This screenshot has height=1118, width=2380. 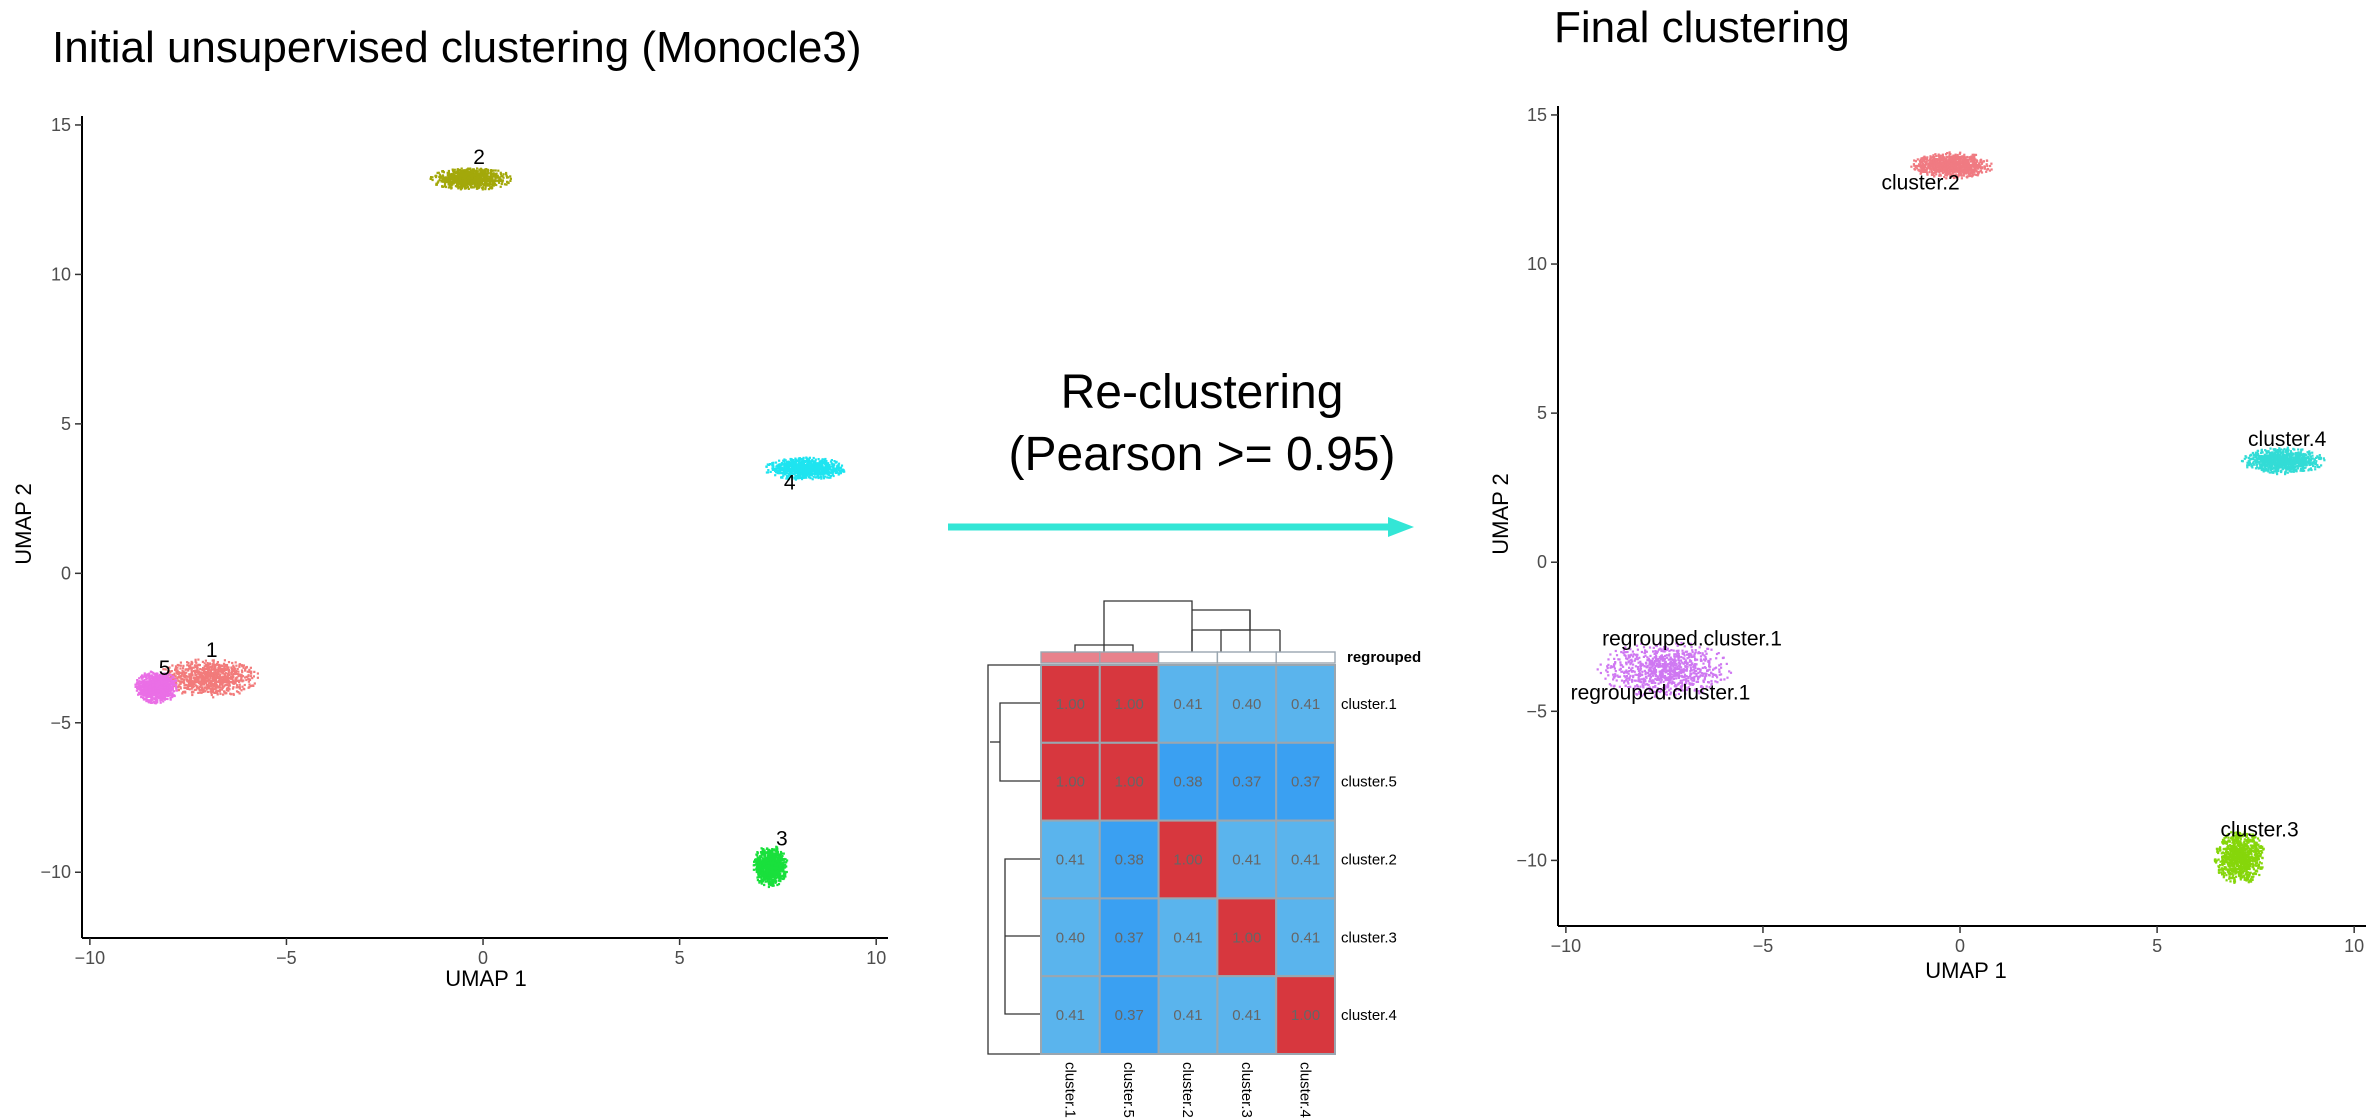 I want to click on annotation-cell, so click(x=1129, y=657).